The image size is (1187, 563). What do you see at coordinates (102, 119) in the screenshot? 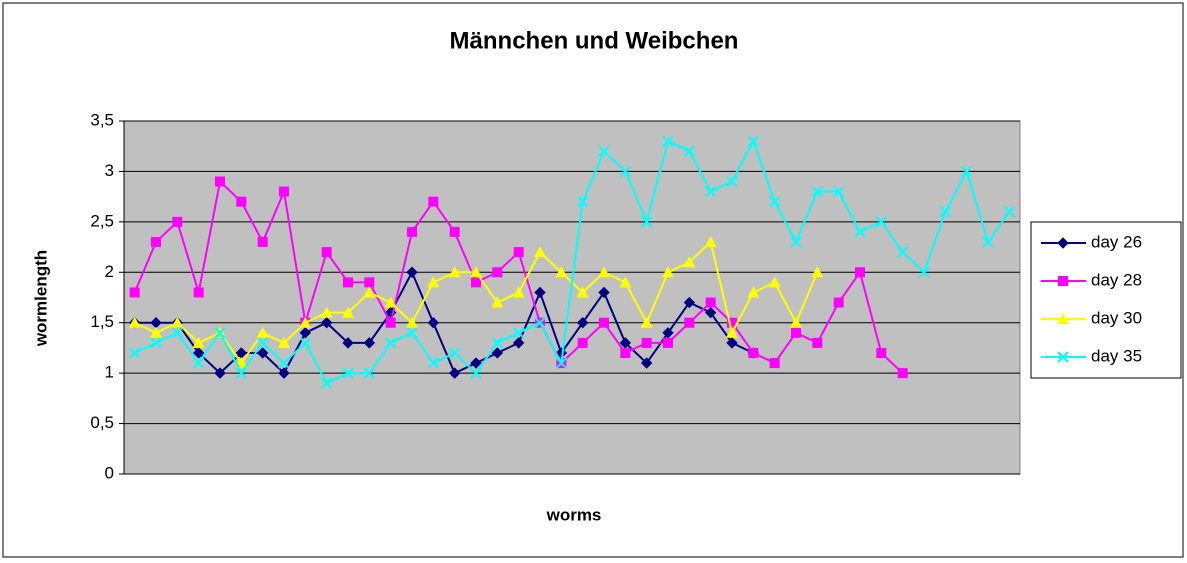
I see `y-tick-label: 3,5` at bounding box center [102, 119].